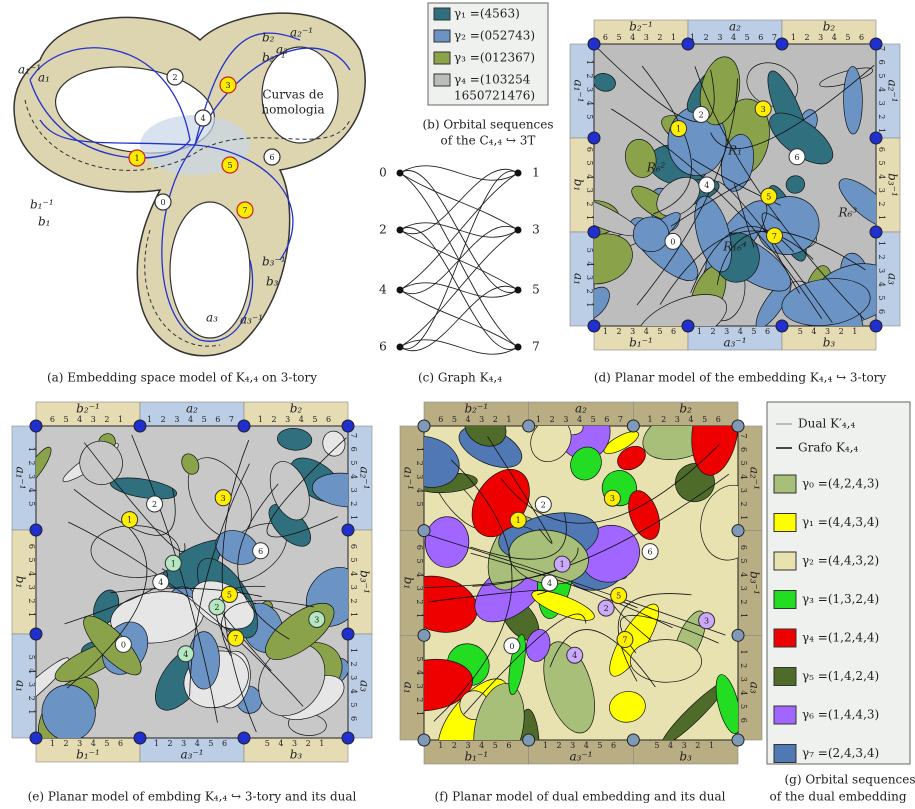  What do you see at coordinates (268, 38) in the screenshot?
I see `curve-label: b₂` at bounding box center [268, 38].